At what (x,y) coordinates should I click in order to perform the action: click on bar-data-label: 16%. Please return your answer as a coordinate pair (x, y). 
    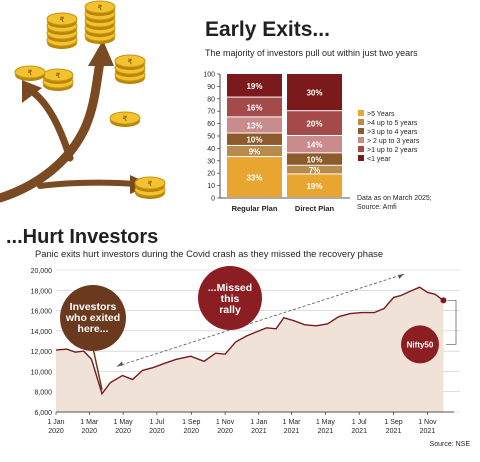
    Looking at the image, I should click on (254, 107).